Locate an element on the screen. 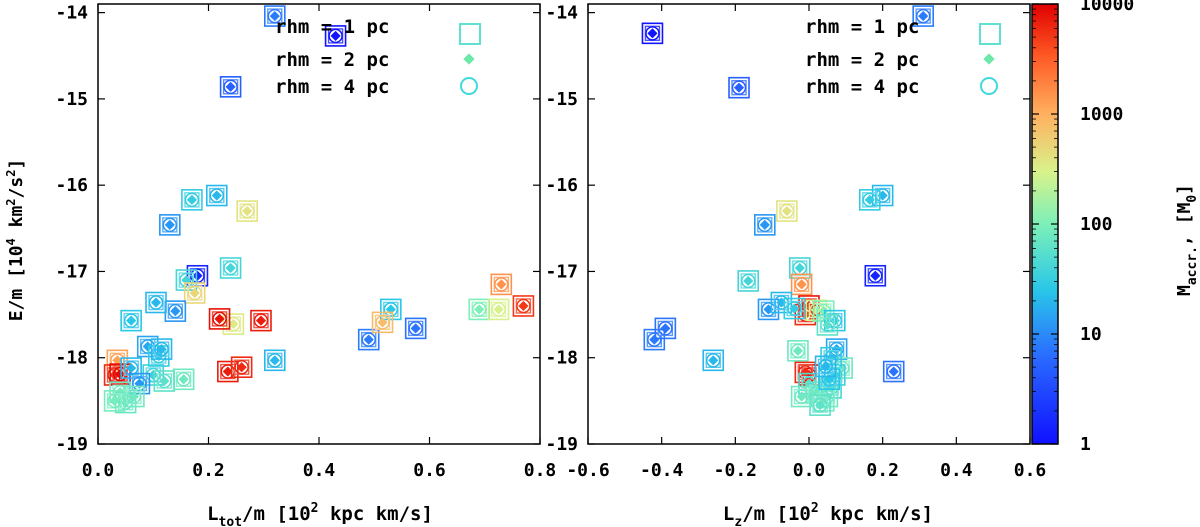 The width and height of the screenshot is (1200, 527). legend-square-marker is located at coordinates (470, 34).